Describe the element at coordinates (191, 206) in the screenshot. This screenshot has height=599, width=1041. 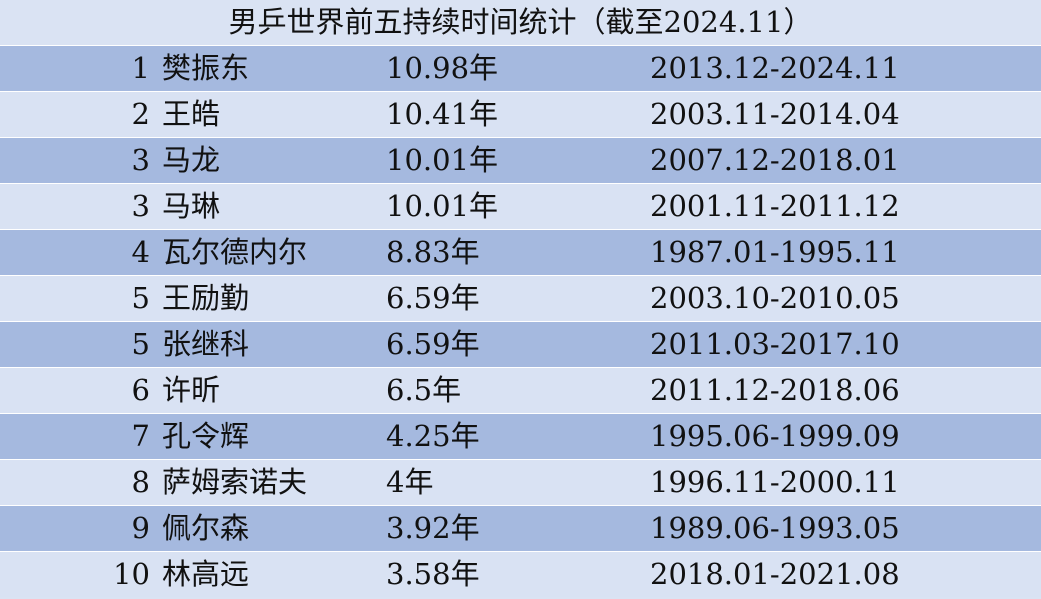
I see `player-name-cell: 马琳` at that location.